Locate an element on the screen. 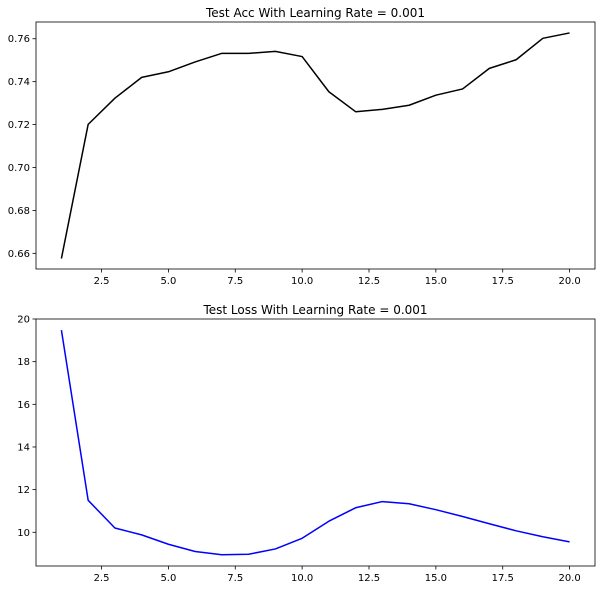 This screenshot has height=594, width=605. chart-title: Test Acc With Learning Rate = 0.001 is located at coordinates (315, 13).